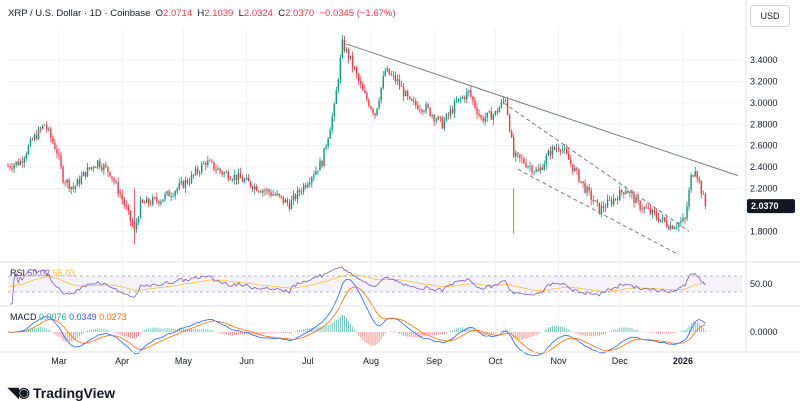 This screenshot has height=401, width=800. Describe the element at coordinates (371, 361) in the screenshot. I see `time-tick-label: Aug` at that location.